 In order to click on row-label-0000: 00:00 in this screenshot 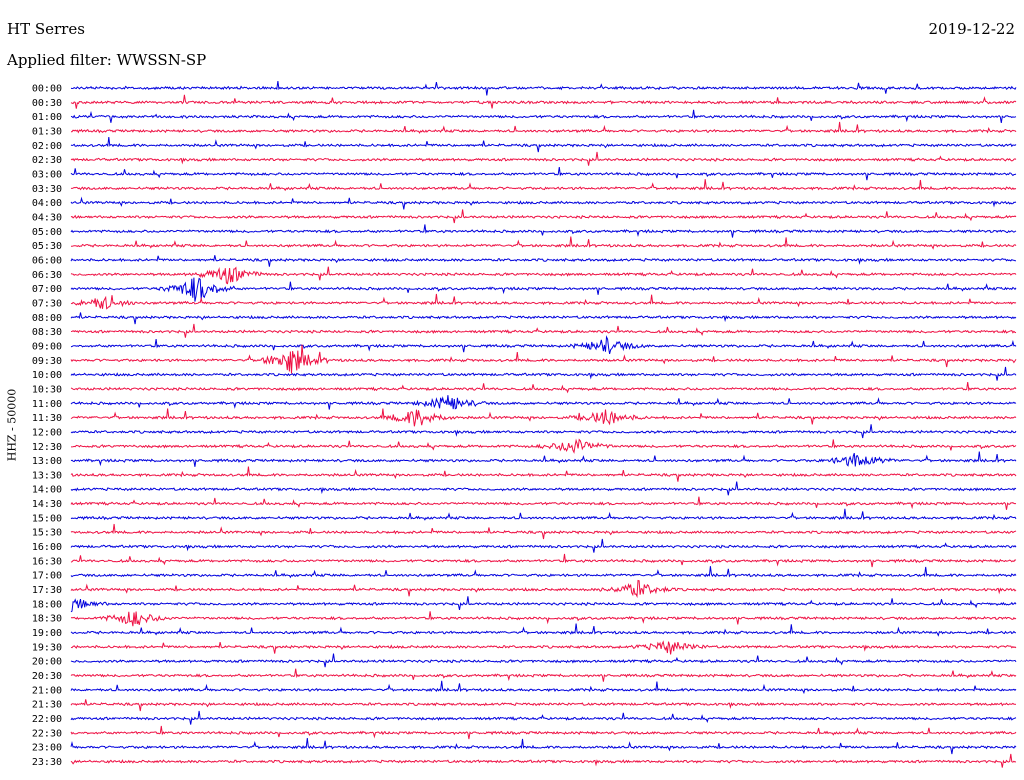, I will do `click(47, 89)`.